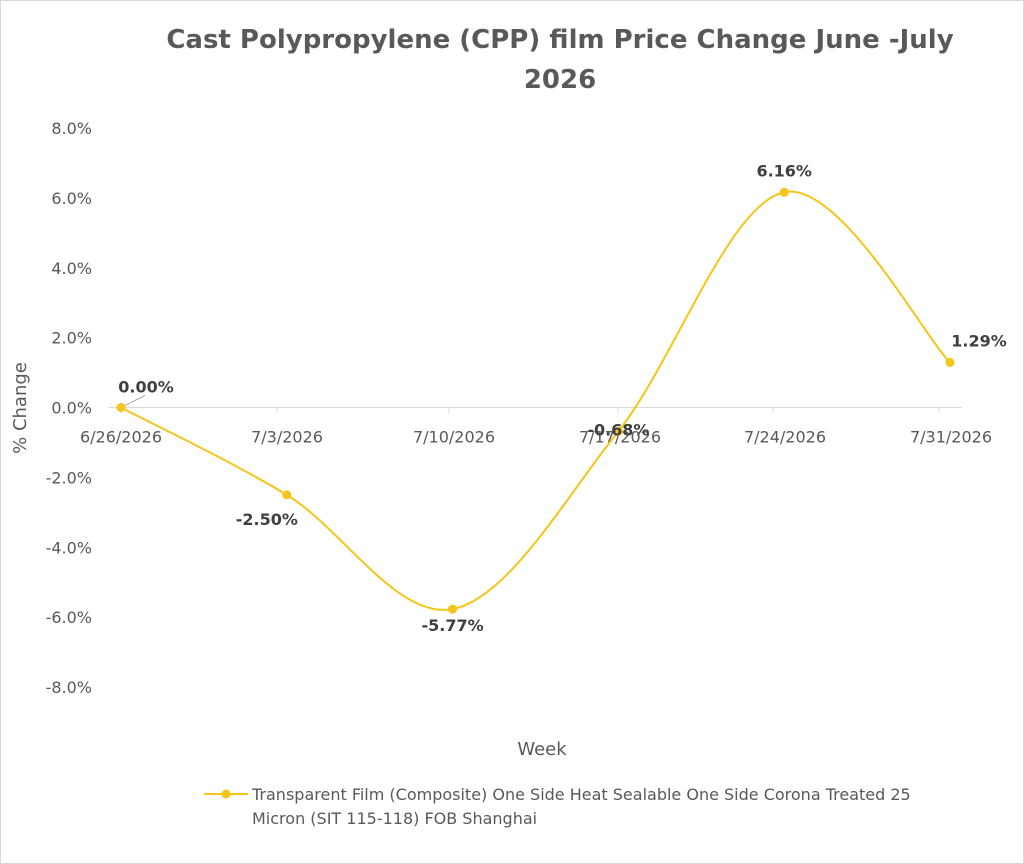 This screenshot has height=864, width=1024. What do you see at coordinates (71, 268) in the screenshot?
I see `y-tick-label: 4.0%` at bounding box center [71, 268].